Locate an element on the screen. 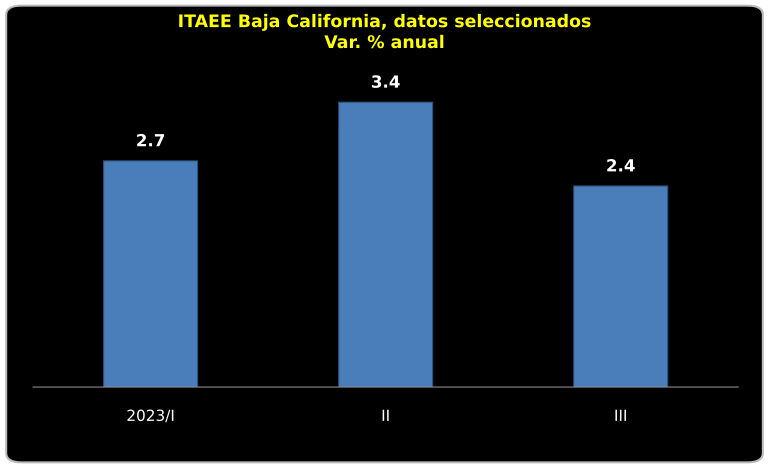 This screenshot has width=769, height=468. data-label: 2.7 is located at coordinates (150, 140).